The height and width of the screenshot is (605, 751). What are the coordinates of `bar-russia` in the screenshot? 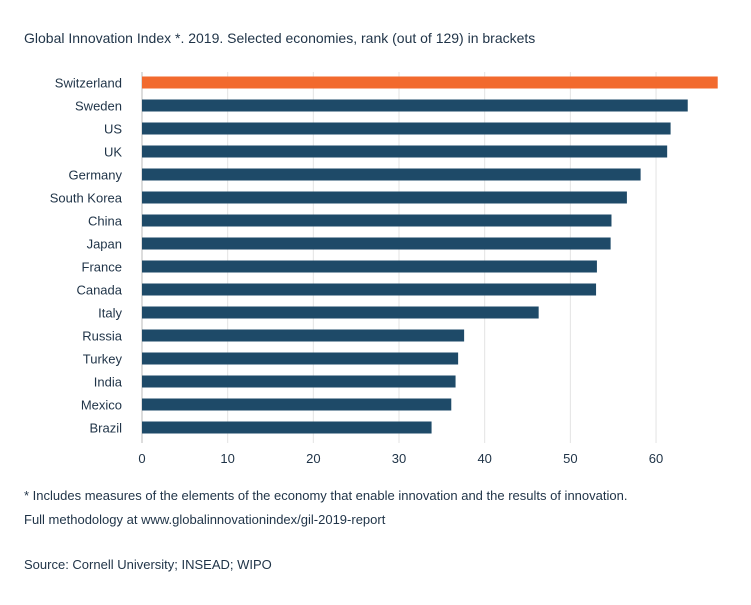 It's located at (303, 335).